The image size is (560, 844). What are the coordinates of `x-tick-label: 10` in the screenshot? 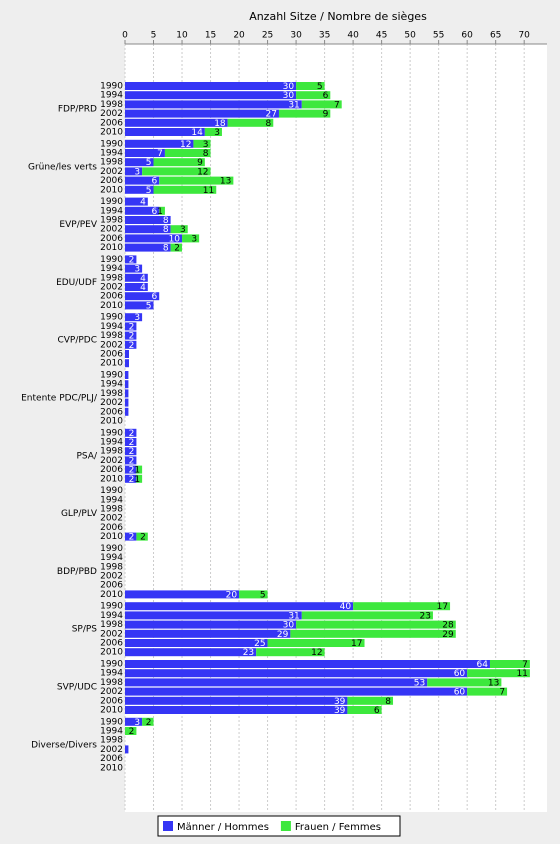 It's located at (182, 36).